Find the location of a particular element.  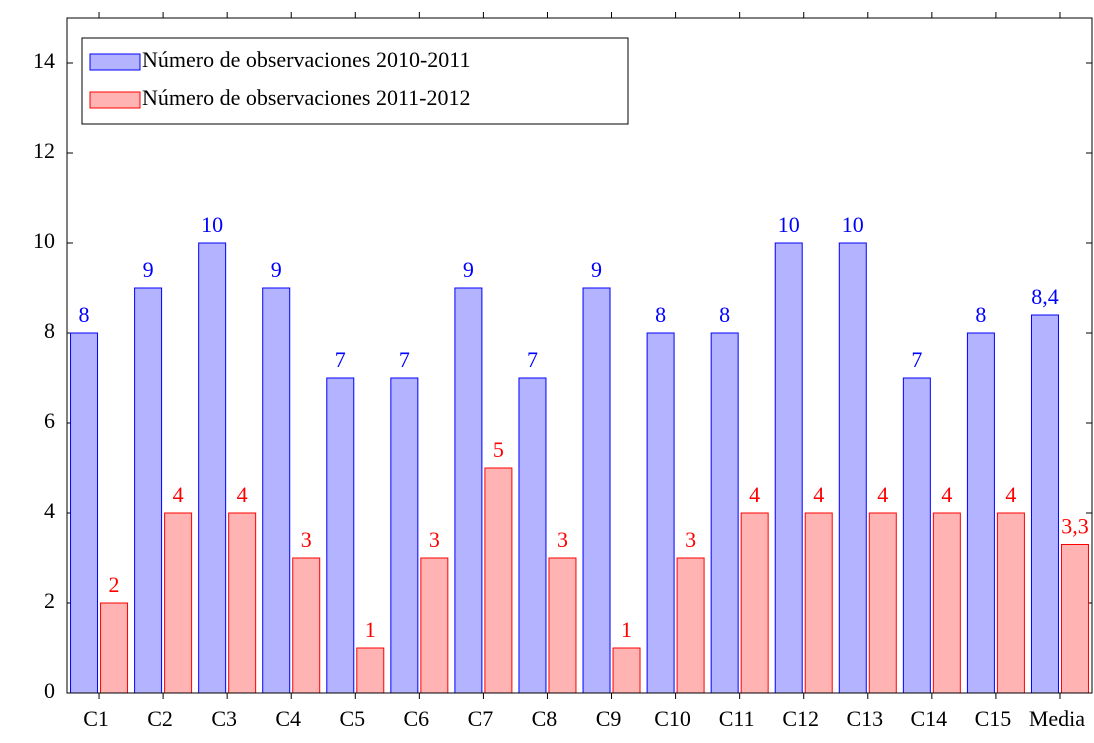

x-tick-label: C8 is located at coordinates (545, 718).